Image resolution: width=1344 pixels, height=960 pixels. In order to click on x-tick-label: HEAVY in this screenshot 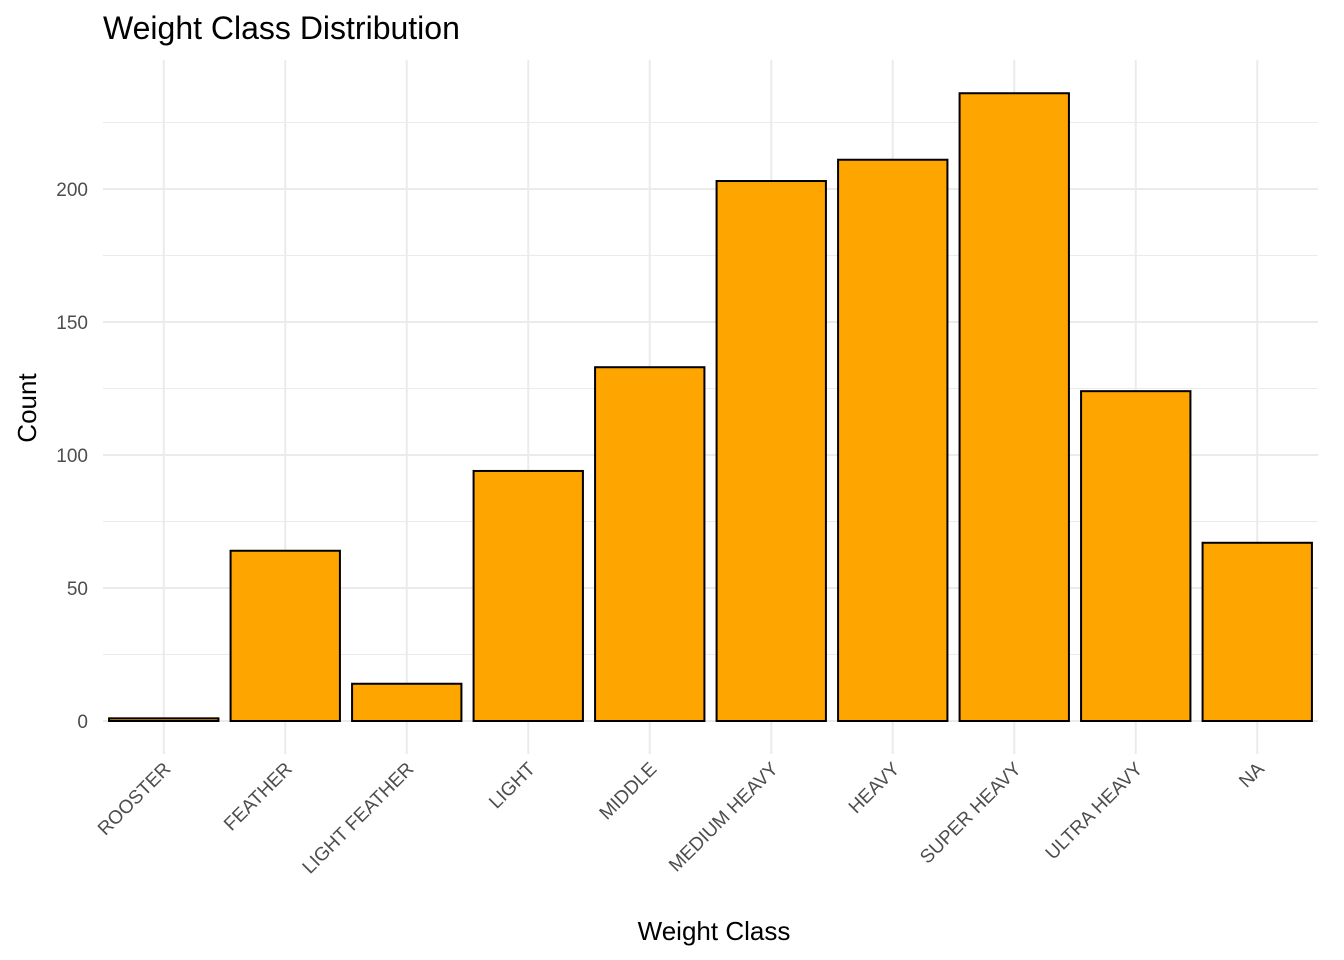, I will do `click(875, 788)`.